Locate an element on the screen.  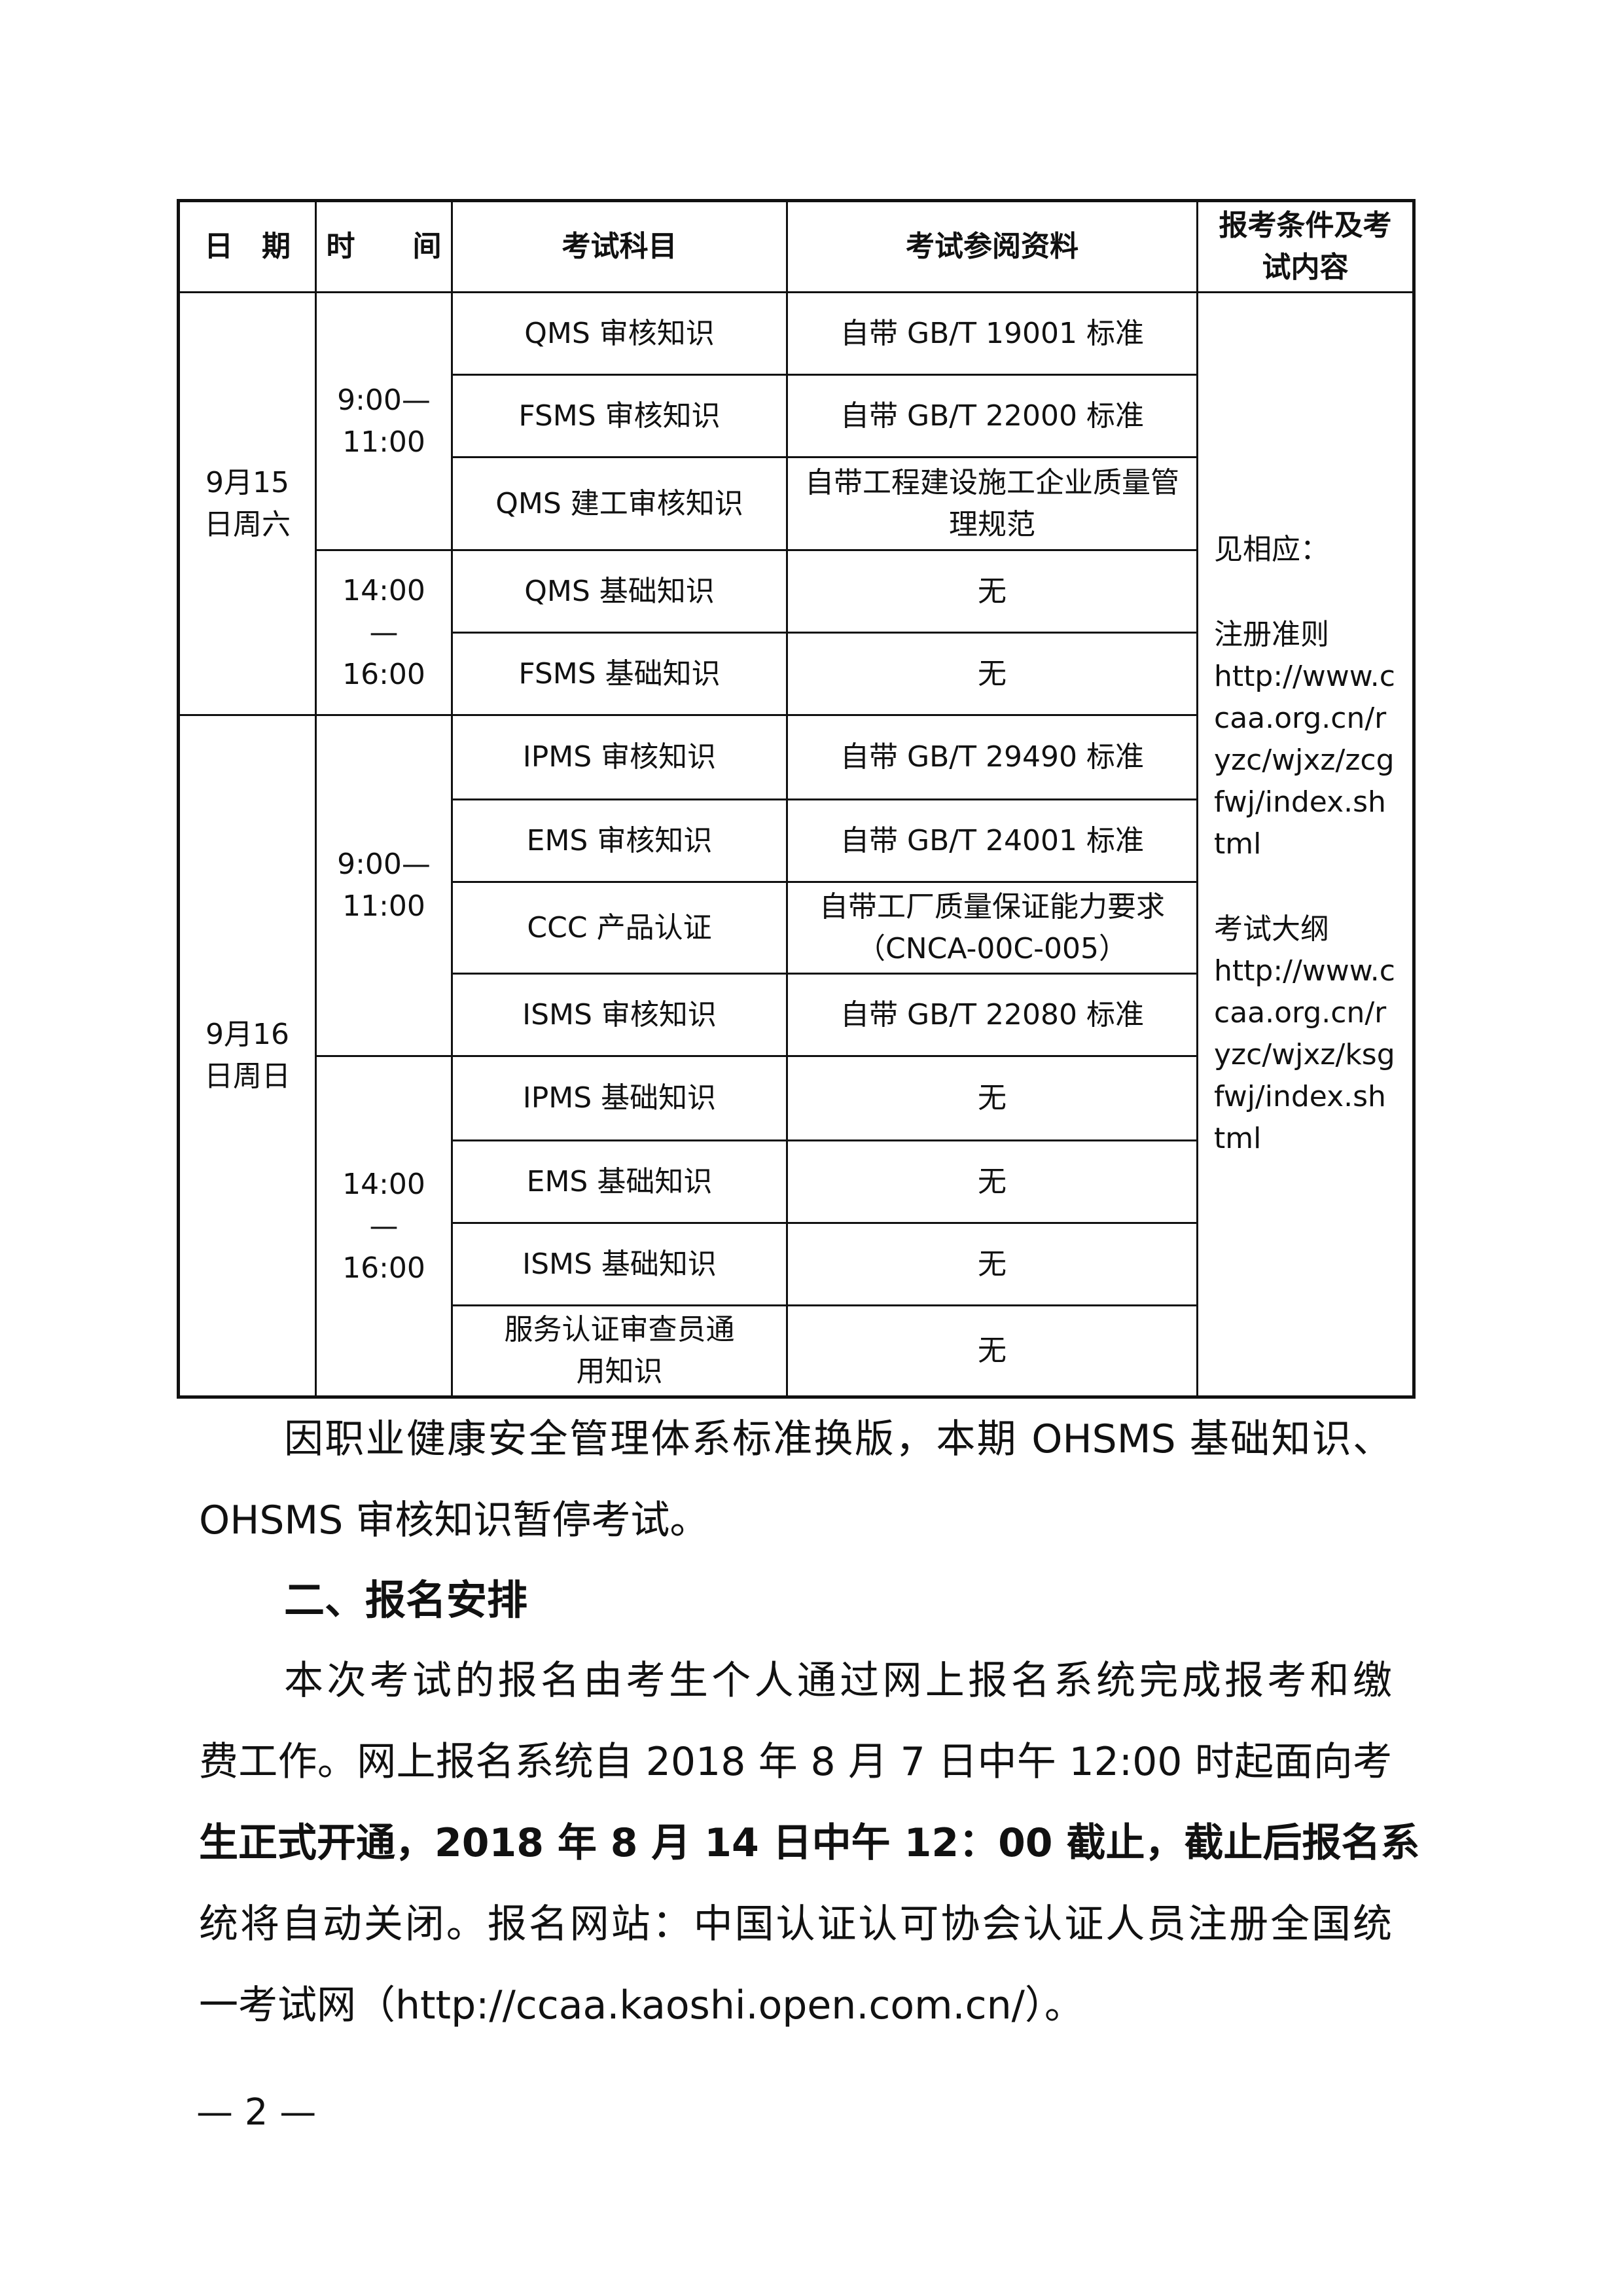
reference-cell: 自带 GB/T 22080 标准 is located at coordinates (992, 1015).